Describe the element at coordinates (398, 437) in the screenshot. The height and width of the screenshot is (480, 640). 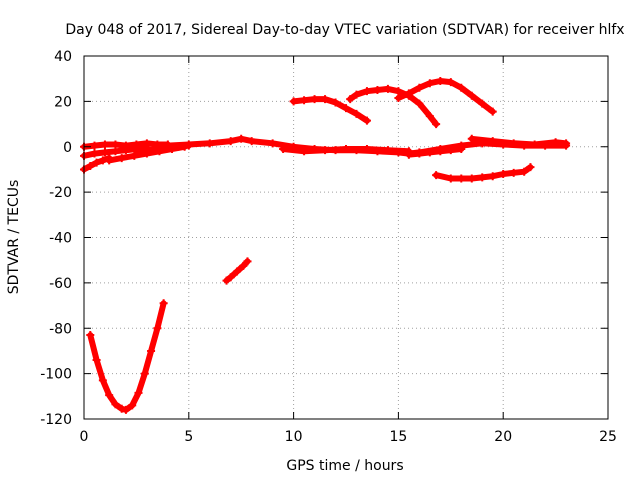
I see `x-tick-label: 15` at that location.